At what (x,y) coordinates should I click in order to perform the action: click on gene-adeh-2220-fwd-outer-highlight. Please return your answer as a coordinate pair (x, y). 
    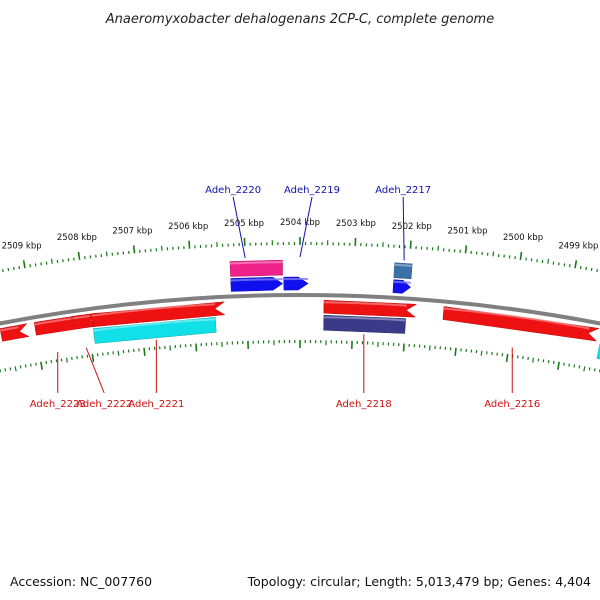
    Looking at the image, I should click on (256, 263).